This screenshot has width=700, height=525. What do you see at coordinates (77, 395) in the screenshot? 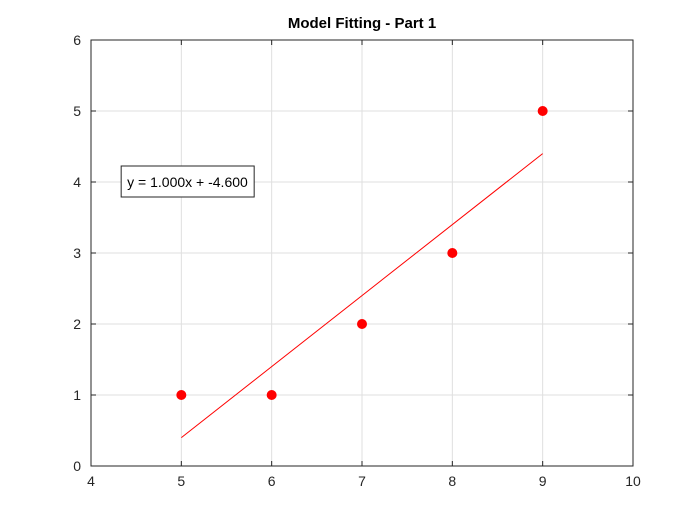
I see `y-tick-label: 1` at bounding box center [77, 395].